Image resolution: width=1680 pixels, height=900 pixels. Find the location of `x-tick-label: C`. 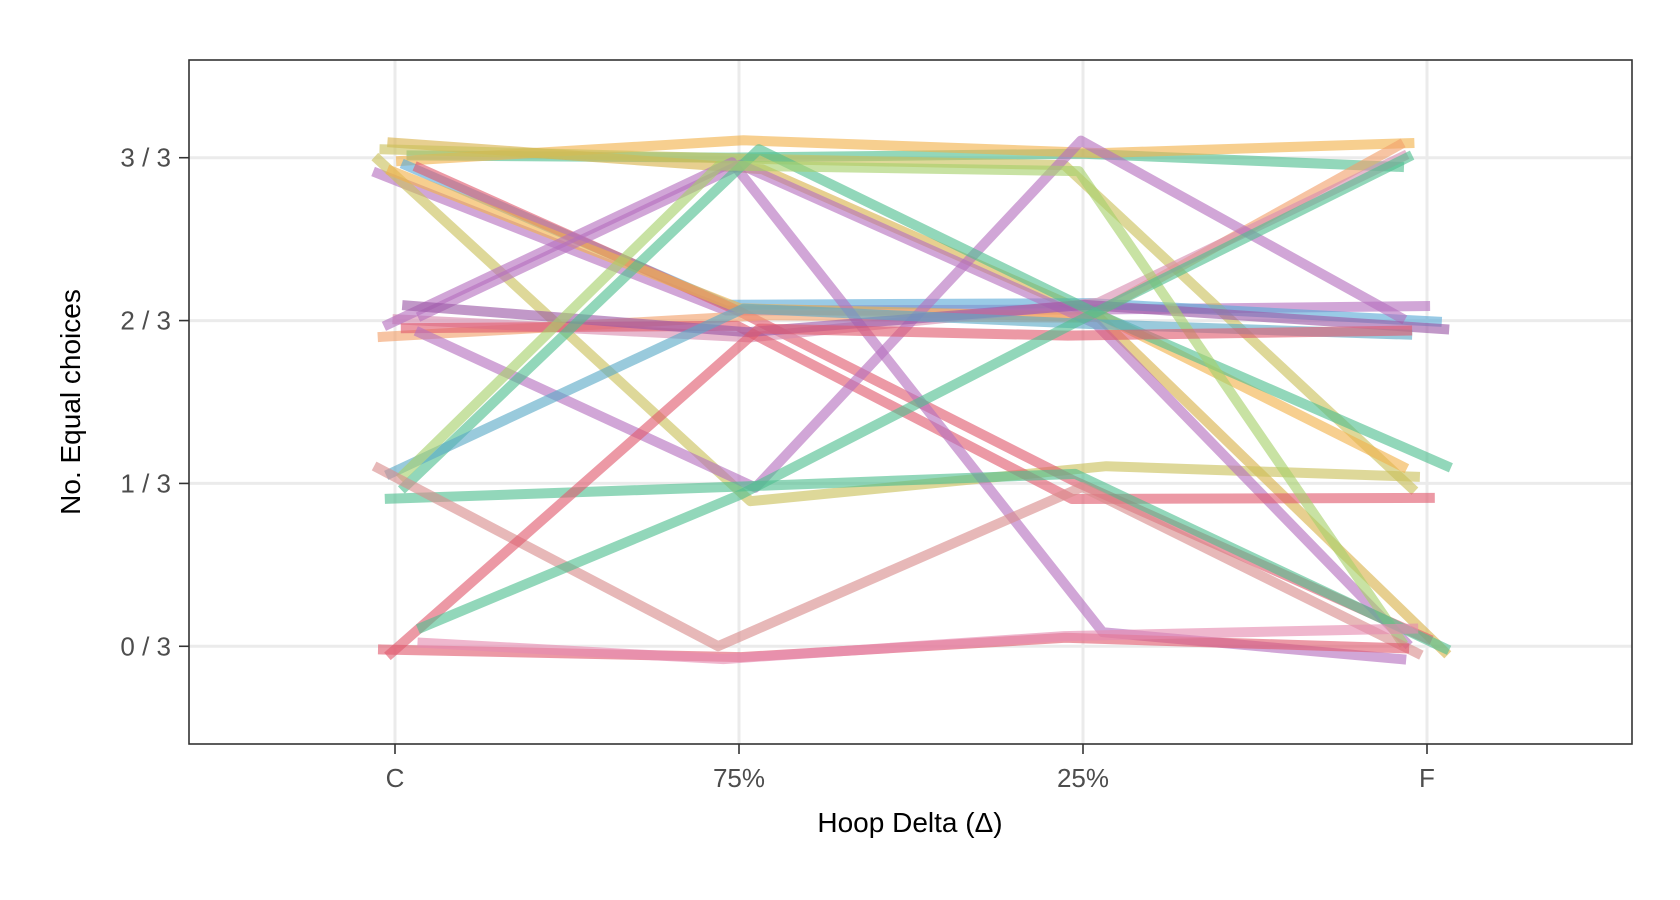

x-tick-label: C is located at coordinates (395, 778).